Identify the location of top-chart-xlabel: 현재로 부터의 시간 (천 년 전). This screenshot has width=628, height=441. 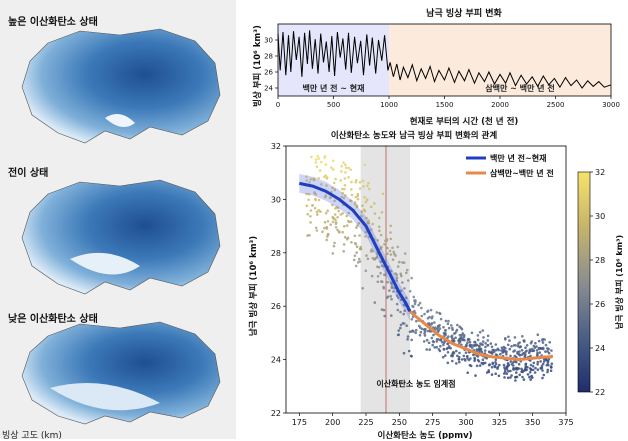
(464, 121).